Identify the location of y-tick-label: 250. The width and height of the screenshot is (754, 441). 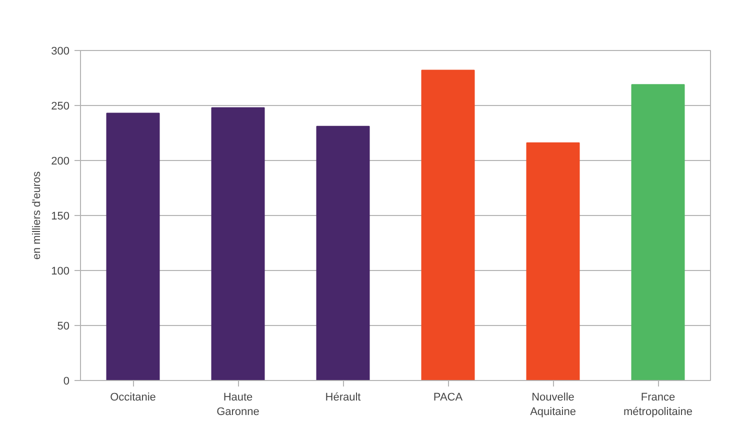
(60, 106).